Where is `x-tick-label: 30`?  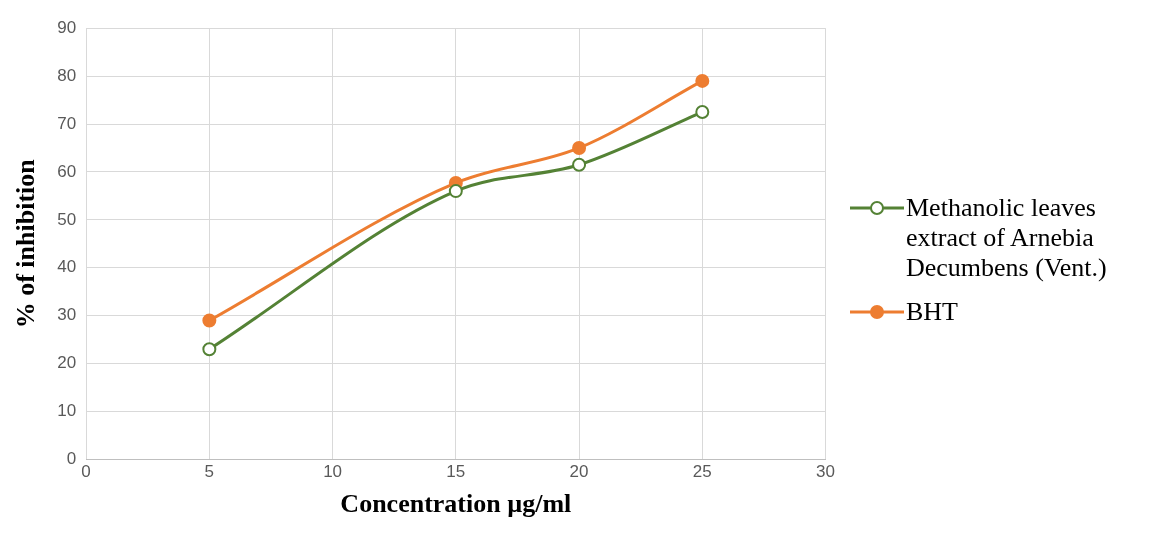
x-tick-label: 30 is located at coordinates (826, 472).